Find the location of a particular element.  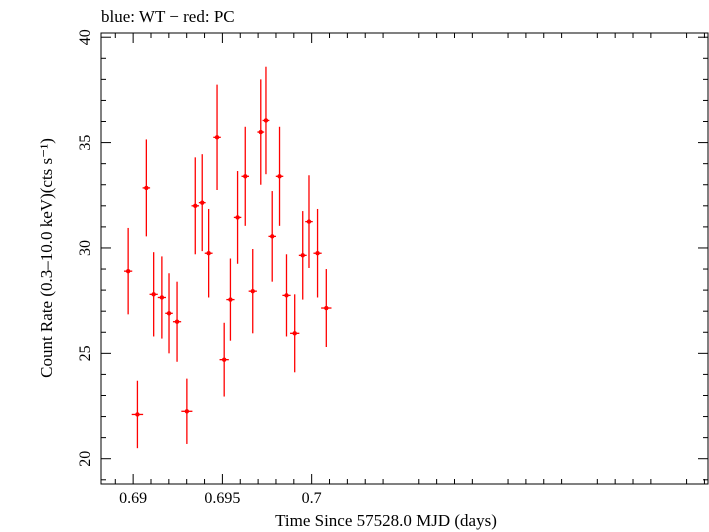

x-axis-label: Time Since 57528.0 MJD (days) is located at coordinates (386, 520).